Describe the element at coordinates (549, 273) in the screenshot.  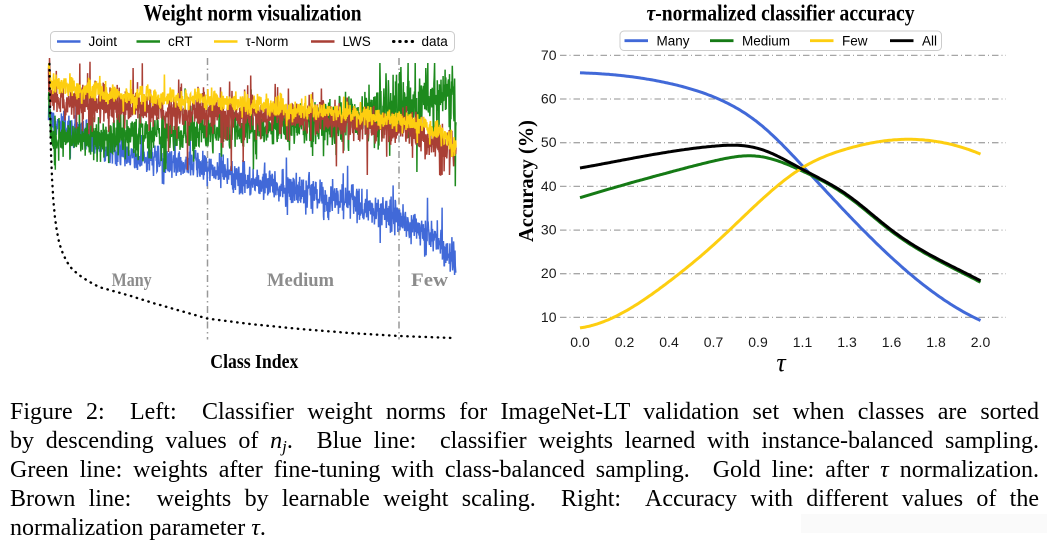
I see `svg-text: 20` at that location.